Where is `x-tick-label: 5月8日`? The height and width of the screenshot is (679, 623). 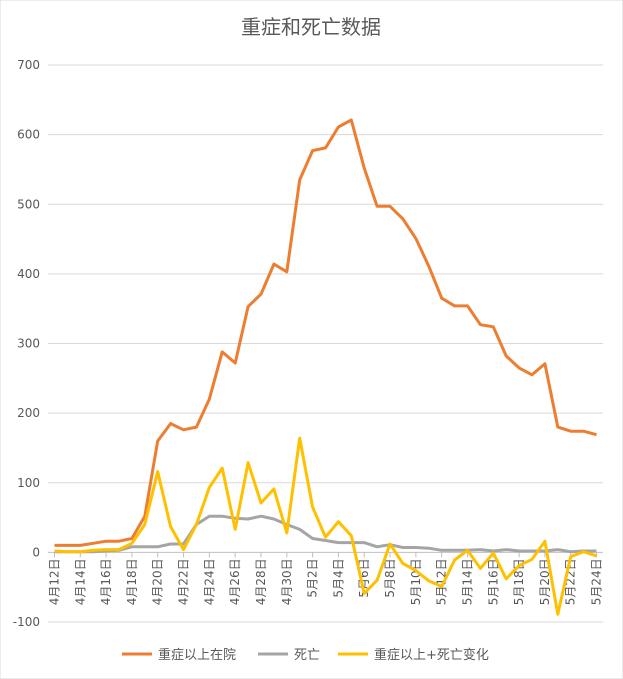
x-tick-label: 5月8日 is located at coordinates (390, 577).